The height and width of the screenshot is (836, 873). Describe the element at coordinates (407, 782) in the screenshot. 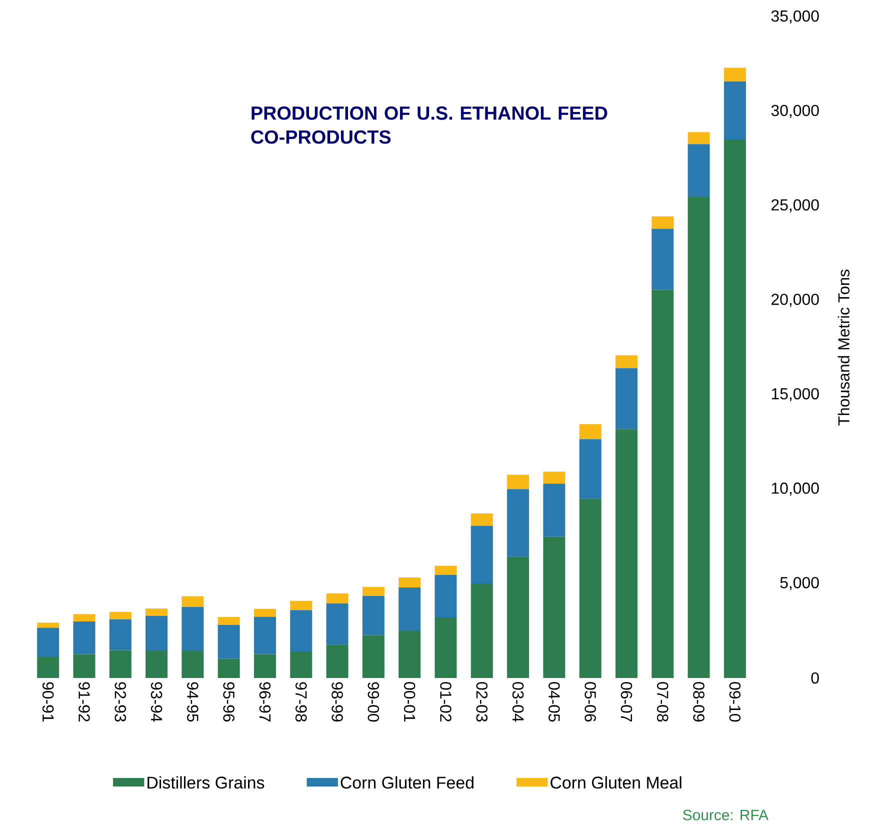

I see `legend-label: Corn Gluten Feed` at that location.